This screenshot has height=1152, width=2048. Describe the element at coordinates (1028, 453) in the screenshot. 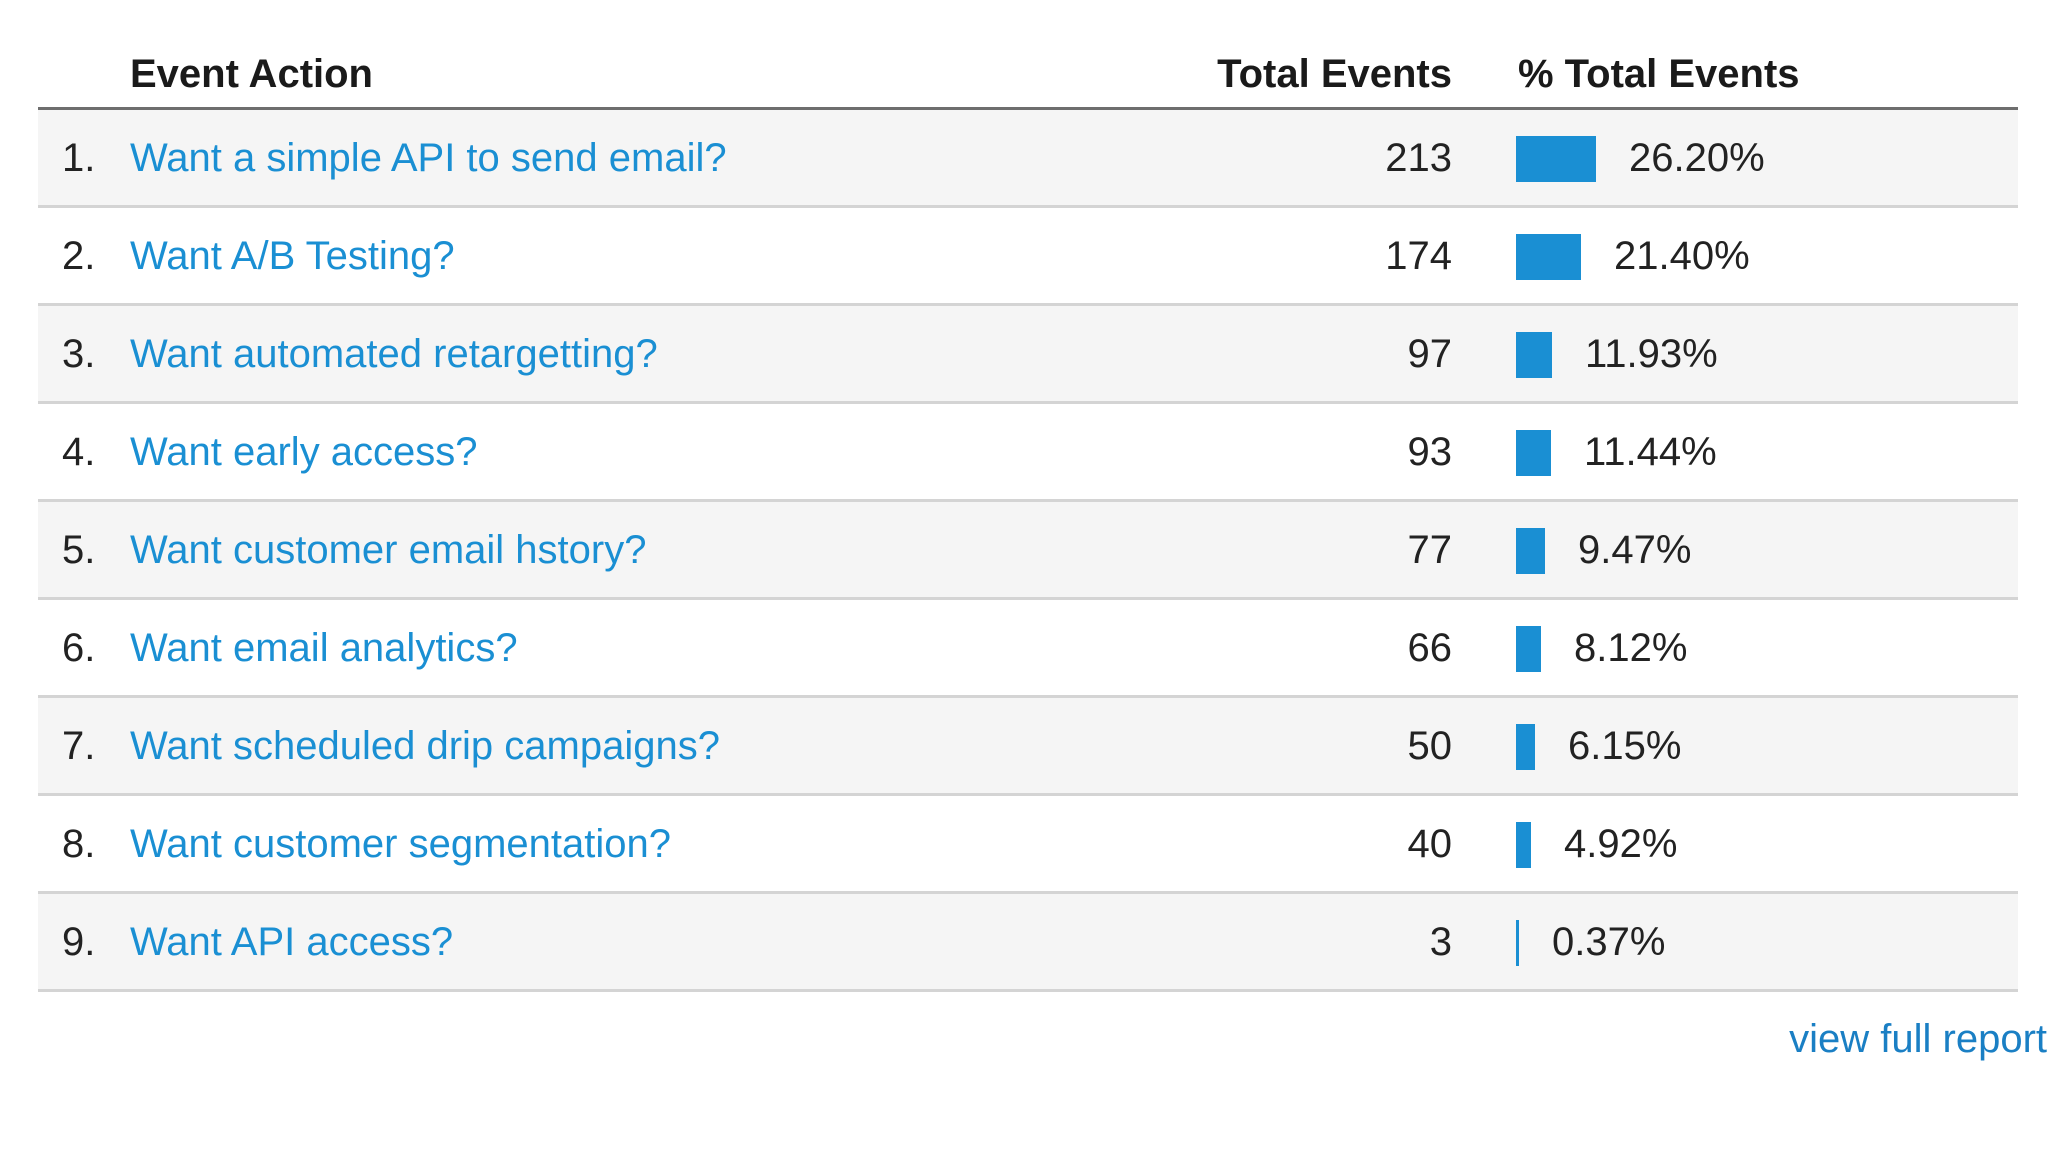

I see `table-row: 4. Want early access? 93 11.44%` at that location.